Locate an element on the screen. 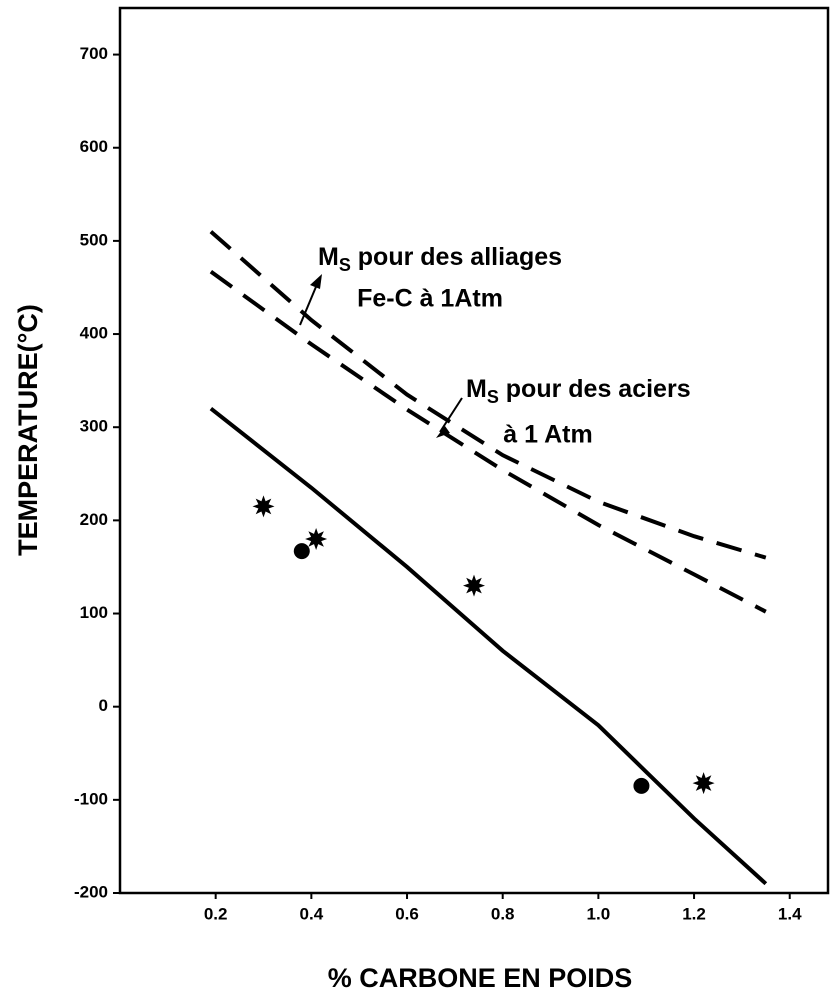 This screenshot has width=833, height=1003. y-tick-label: -100 is located at coordinates (91, 798).